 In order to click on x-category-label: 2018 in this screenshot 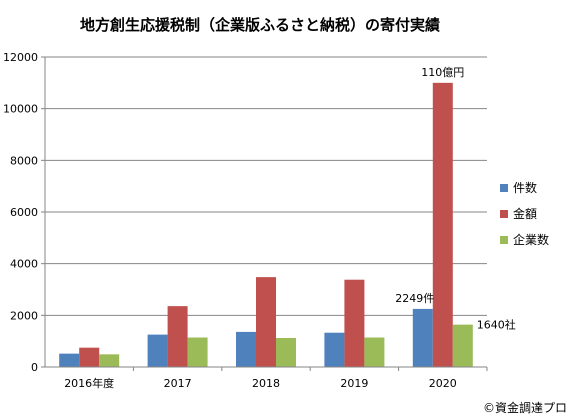, I will do `click(266, 383)`.